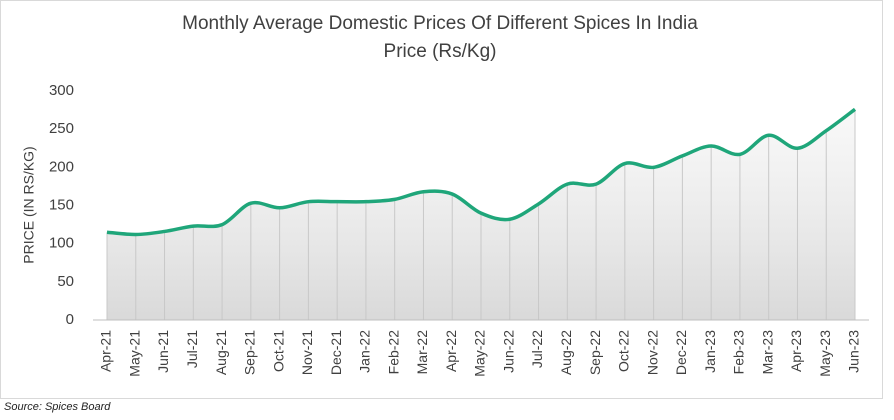  What do you see at coordinates (278, 351) in the screenshot?
I see `x-tick-label: Oct-21` at bounding box center [278, 351].